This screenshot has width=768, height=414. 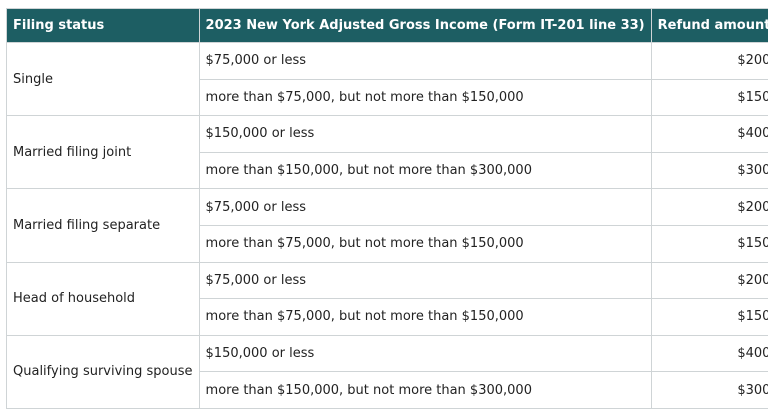 What do you see at coordinates (103, 152) in the screenshot?
I see `filing-status: Married filing joint` at bounding box center [103, 152].